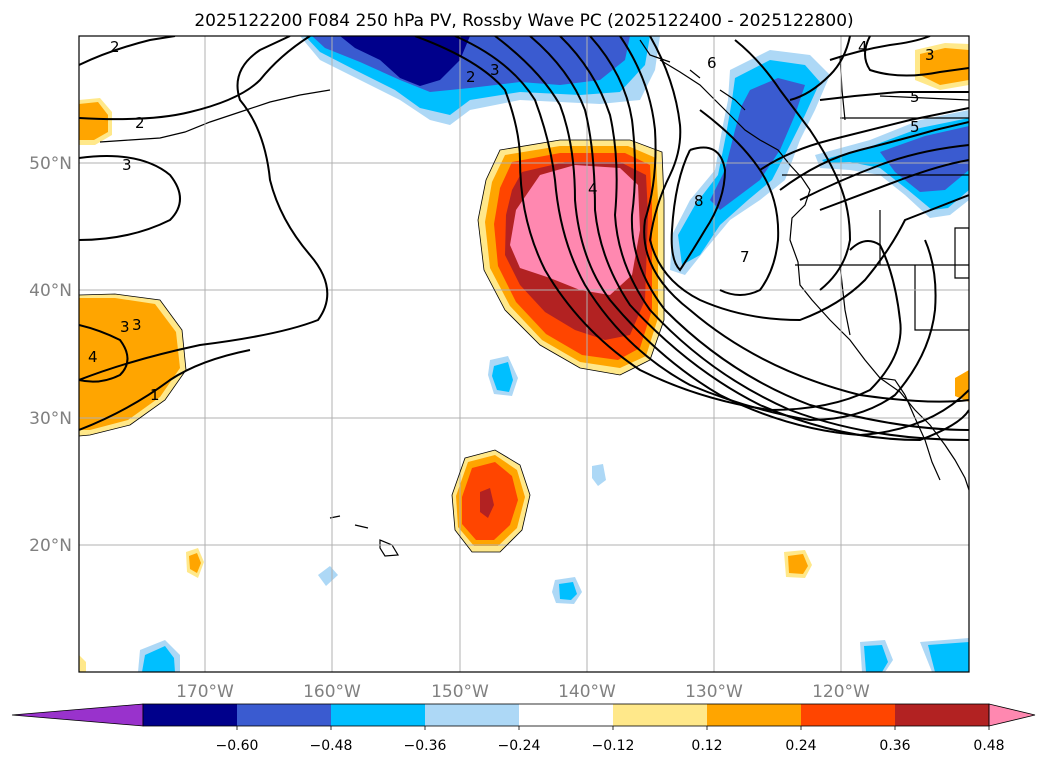 Image resolution: width=1047 pixels, height=765 pixels. I want to click on colorbar-extend-low, so click(77, 715).